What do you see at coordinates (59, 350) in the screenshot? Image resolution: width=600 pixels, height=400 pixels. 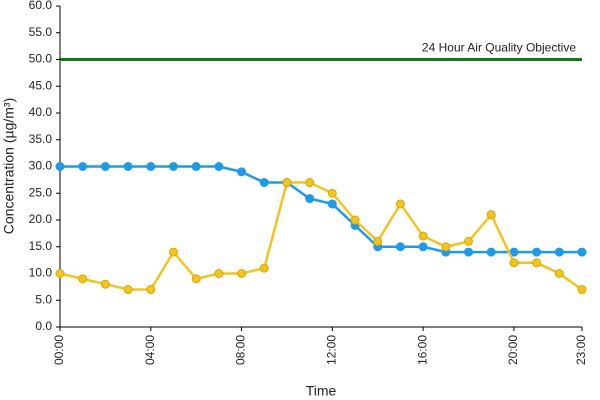 I see `x-tick-label: 00:00` at bounding box center [59, 350].